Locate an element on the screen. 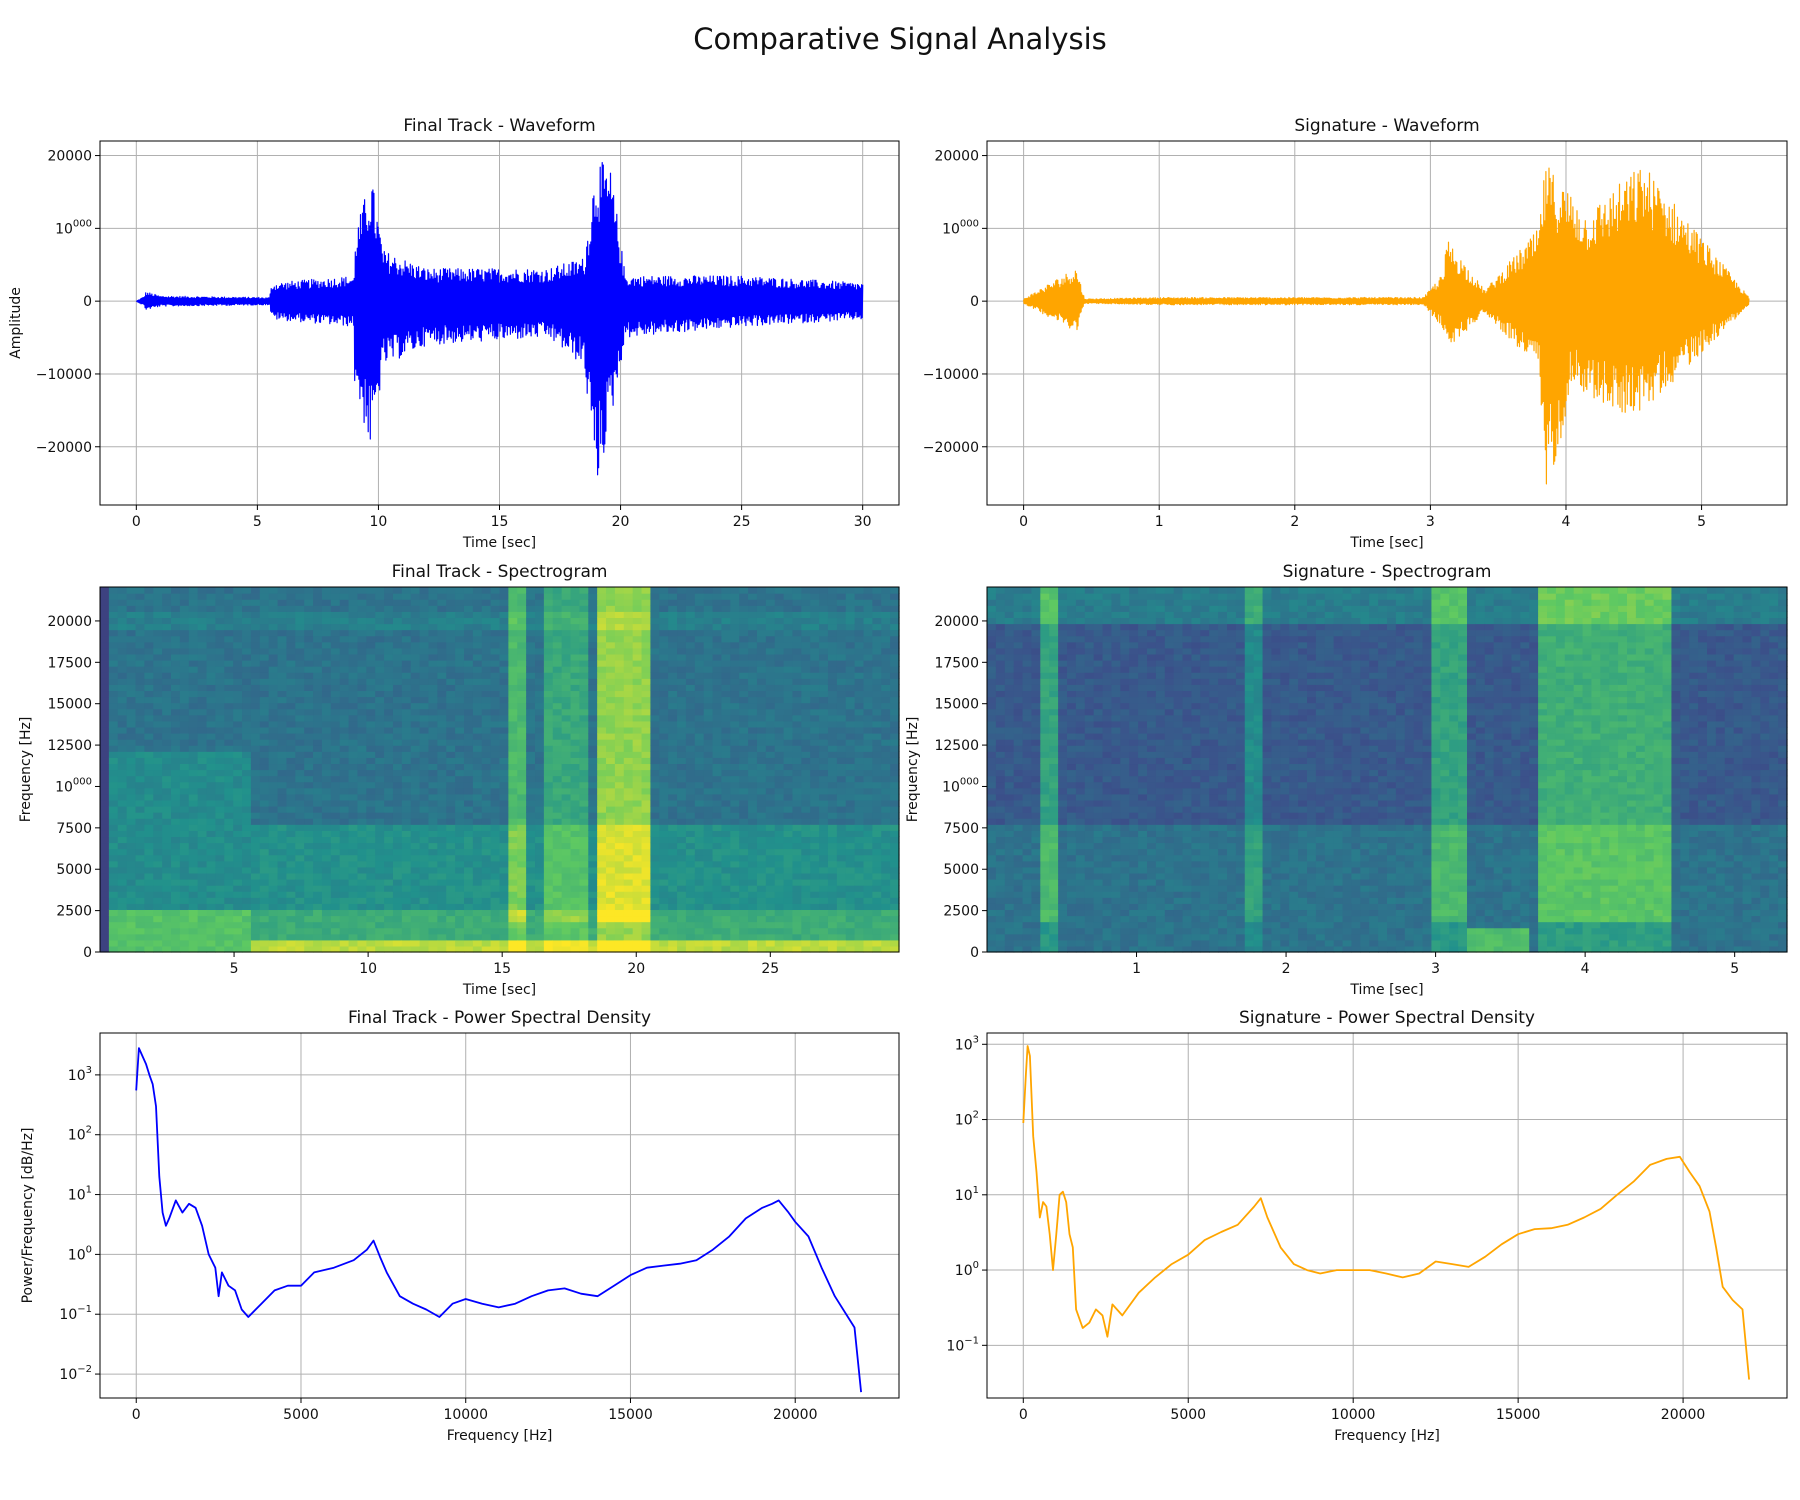 This screenshot has width=1800, height=1500. x-tick-label: 4 is located at coordinates (1566, 522).